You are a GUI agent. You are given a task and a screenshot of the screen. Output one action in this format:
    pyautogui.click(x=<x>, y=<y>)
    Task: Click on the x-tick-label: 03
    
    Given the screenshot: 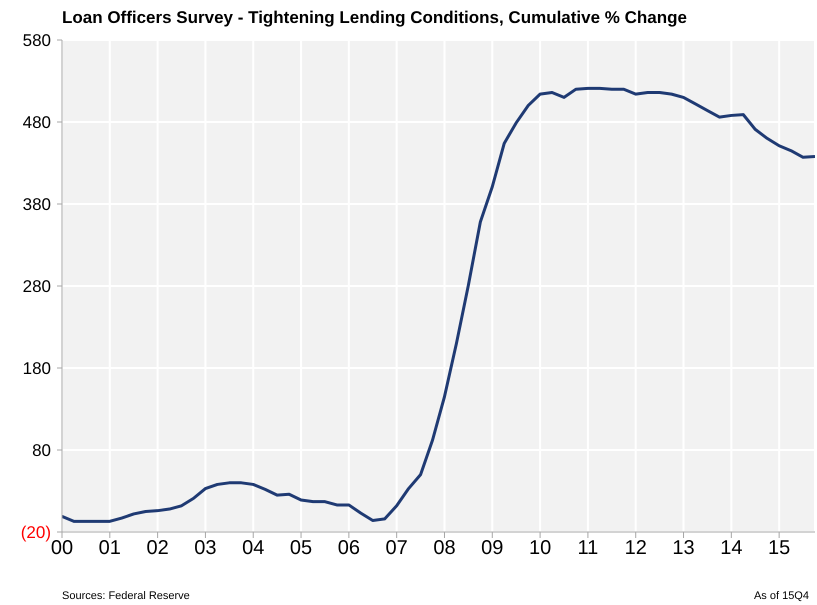 What is the action you would take?
    pyautogui.click(x=205, y=548)
    